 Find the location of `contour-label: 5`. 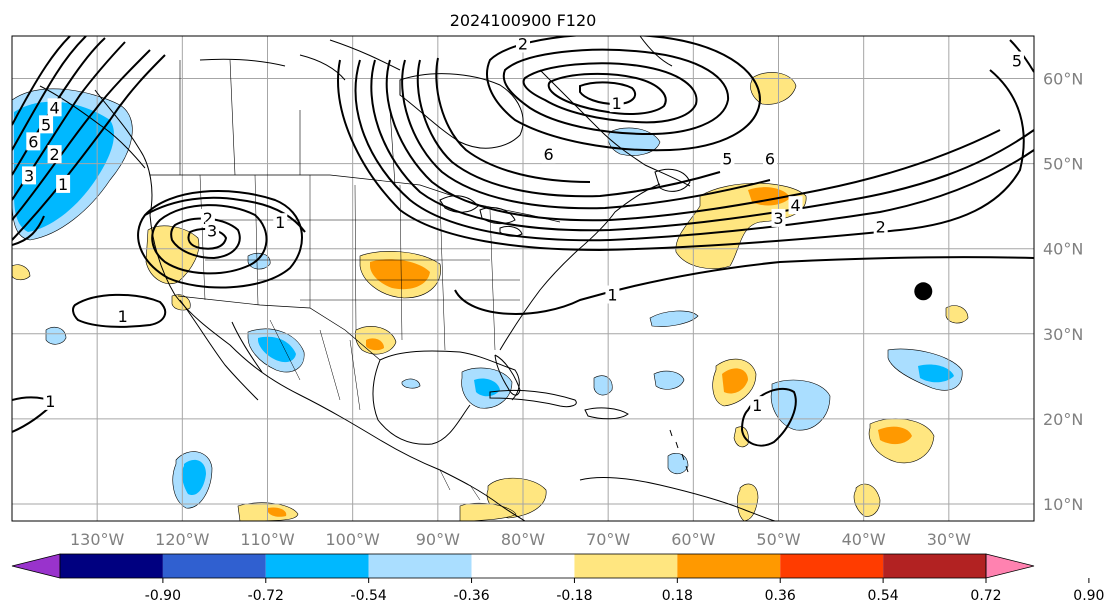

contour-label: 5 is located at coordinates (727, 158).